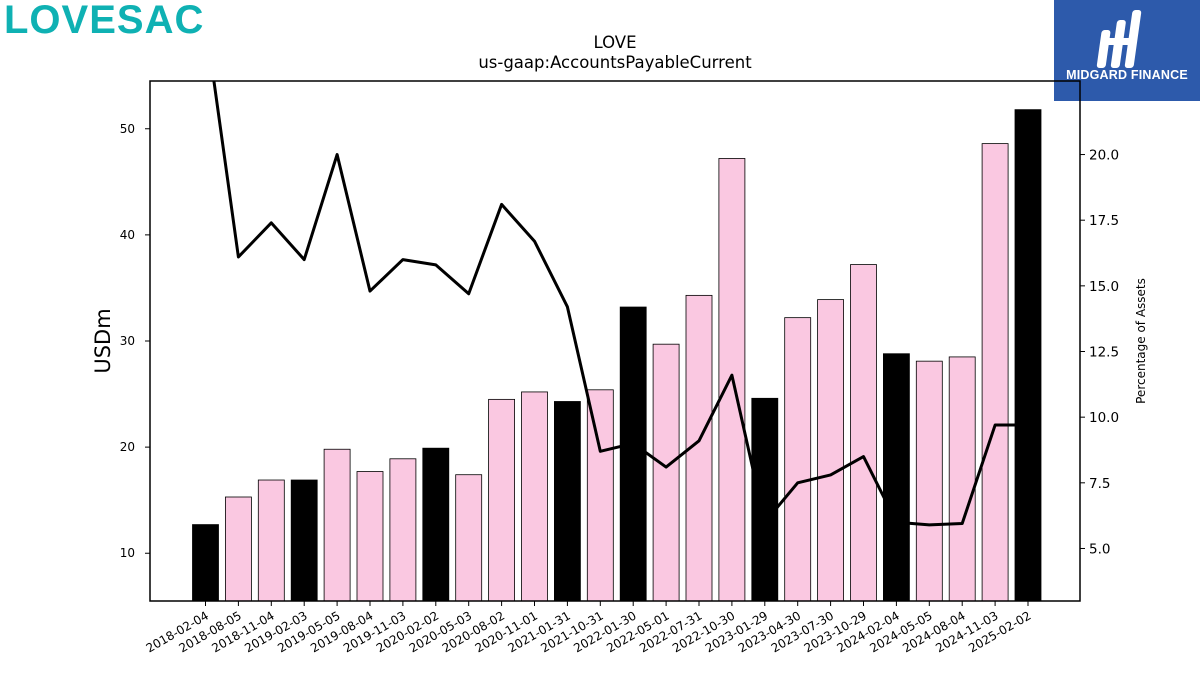 The width and height of the screenshot is (1200, 675). What do you see at coordinates (104, 21) in the screenshot?
I see `lovesac-logo: LOVESAC` at bounding box center [104, 21].